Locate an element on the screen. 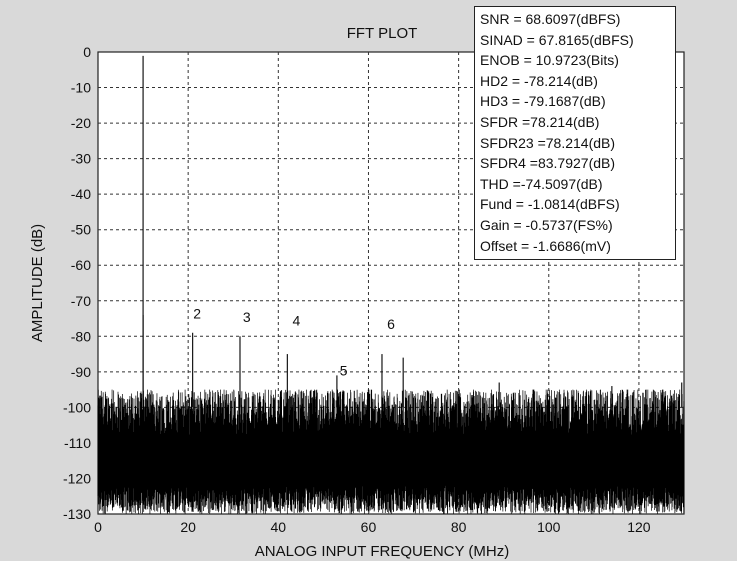 The height and width of the screenshot is (561, 737). stat-sinad: SINAD = 67.8165(dBFS) is located at coordinates (557, 39).